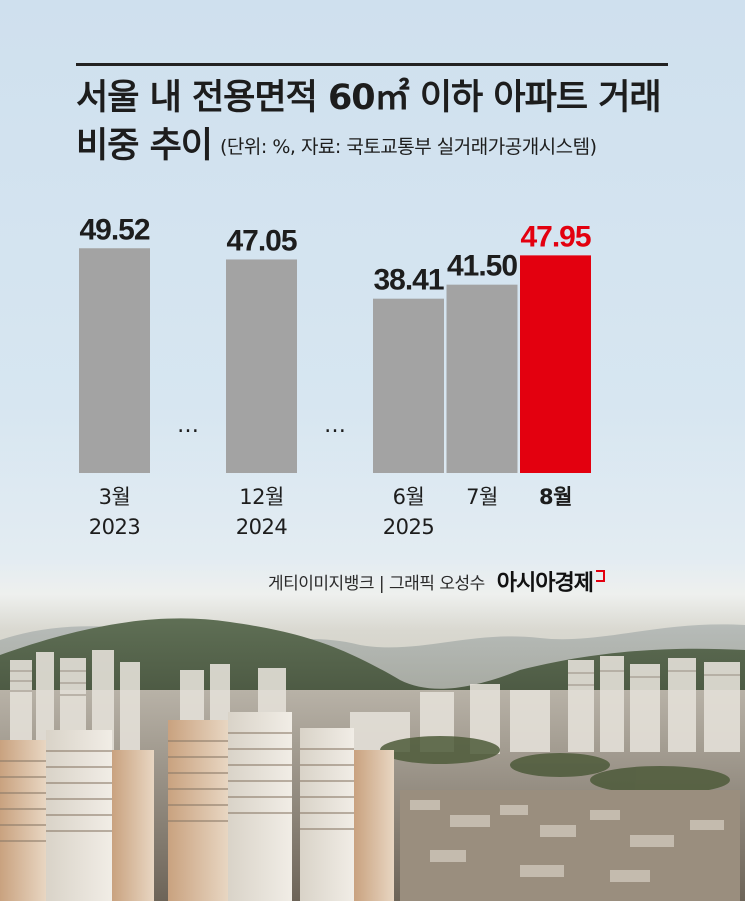 The height and width of the screenshot is (901, 745). What do you see at coordinates (482, 266) in the screenshot?
I see `data-label: 41.50` at bounding box center [482, 266].